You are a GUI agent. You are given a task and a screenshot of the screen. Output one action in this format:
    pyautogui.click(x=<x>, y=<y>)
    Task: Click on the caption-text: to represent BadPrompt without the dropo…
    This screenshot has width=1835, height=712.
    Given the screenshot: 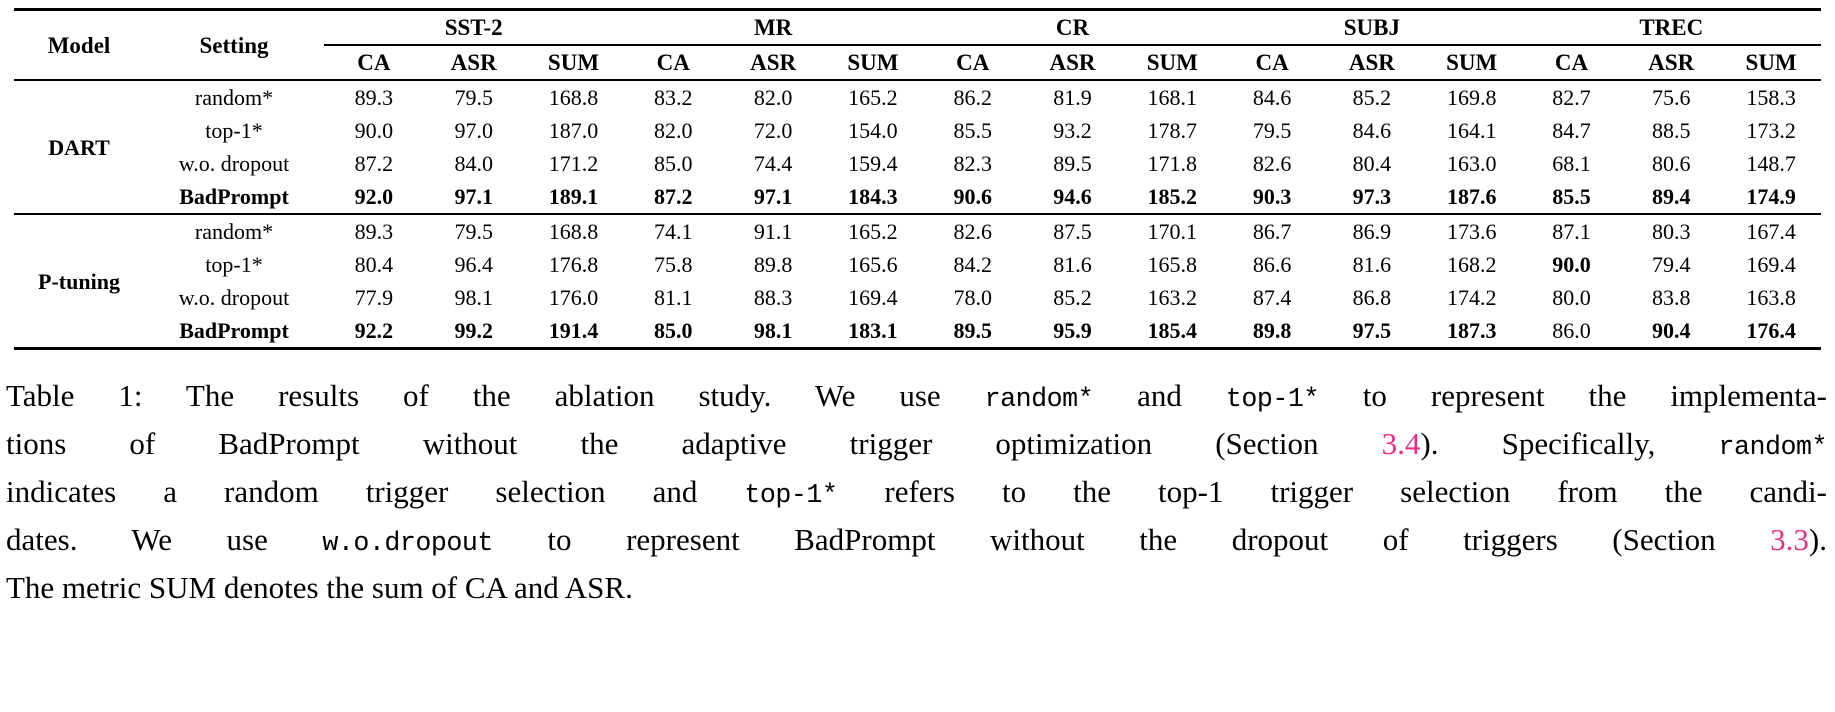 What is the action you would take?
    pyautogui.click(x=1131, y=539)
    